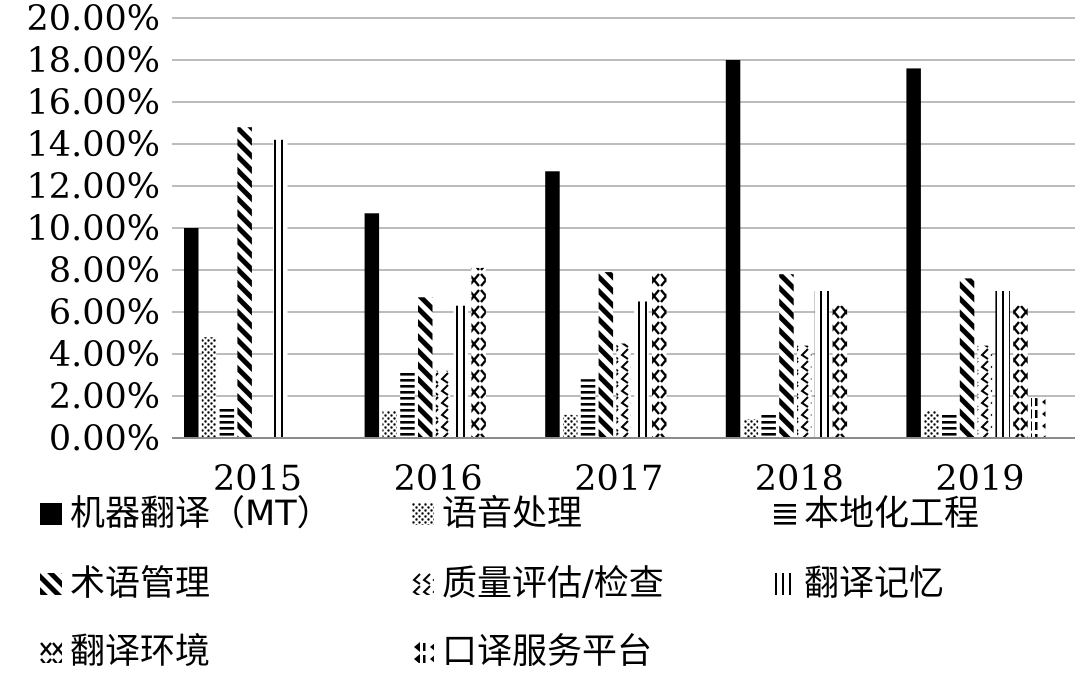 The image size is (1080, 694). What do you see at coordinates (257, 479) in the screenshot?
I see `x-tick-label: 2015` at bounding box center [257, 479].